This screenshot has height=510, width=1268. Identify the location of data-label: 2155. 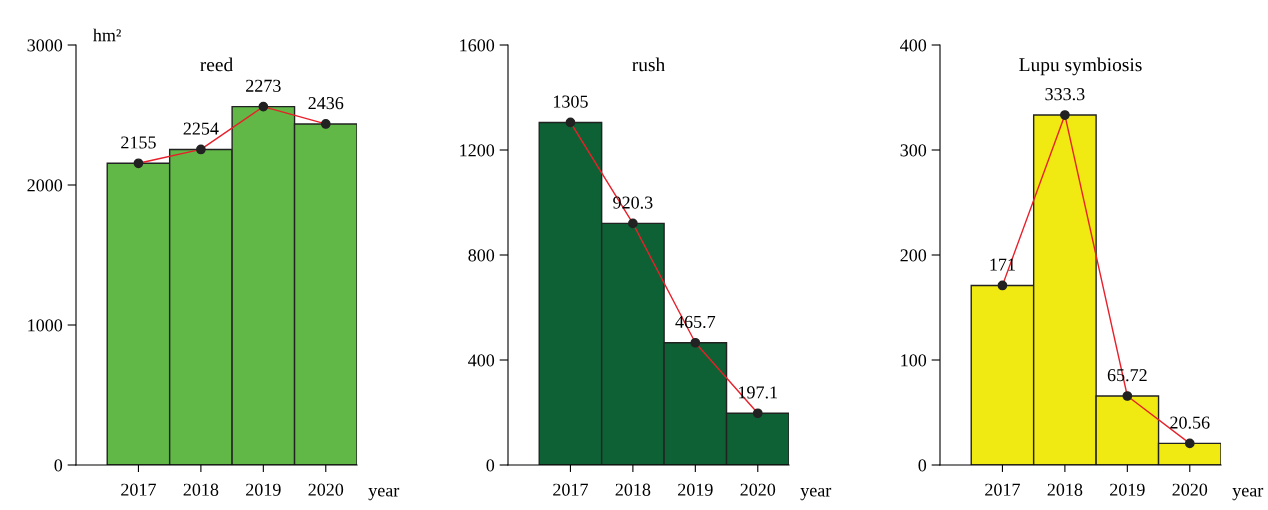
(138, 142).